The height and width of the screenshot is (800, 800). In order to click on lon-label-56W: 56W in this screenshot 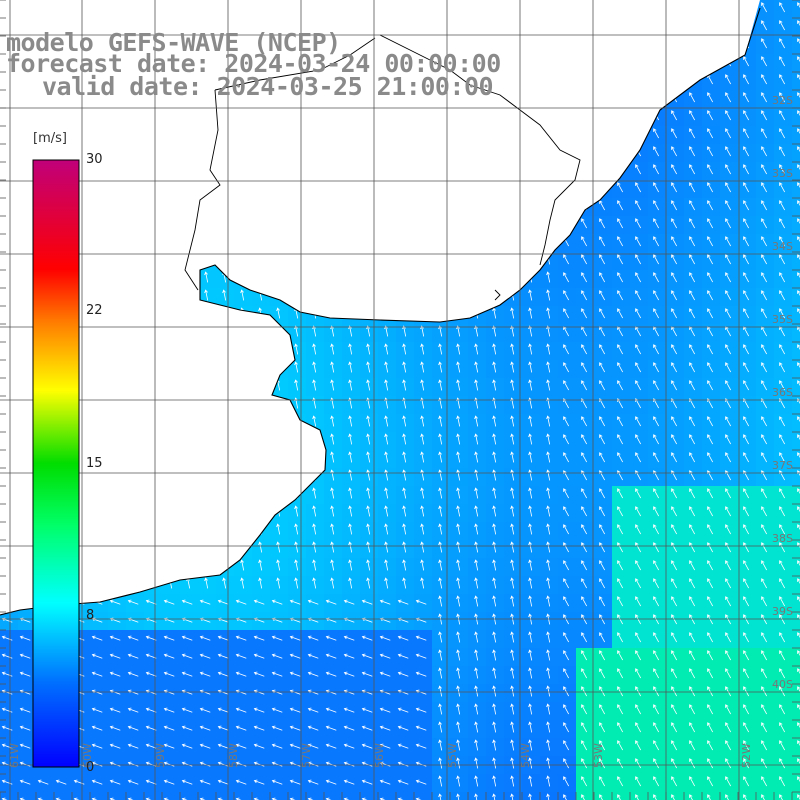, I will do `click(379, 755)`.